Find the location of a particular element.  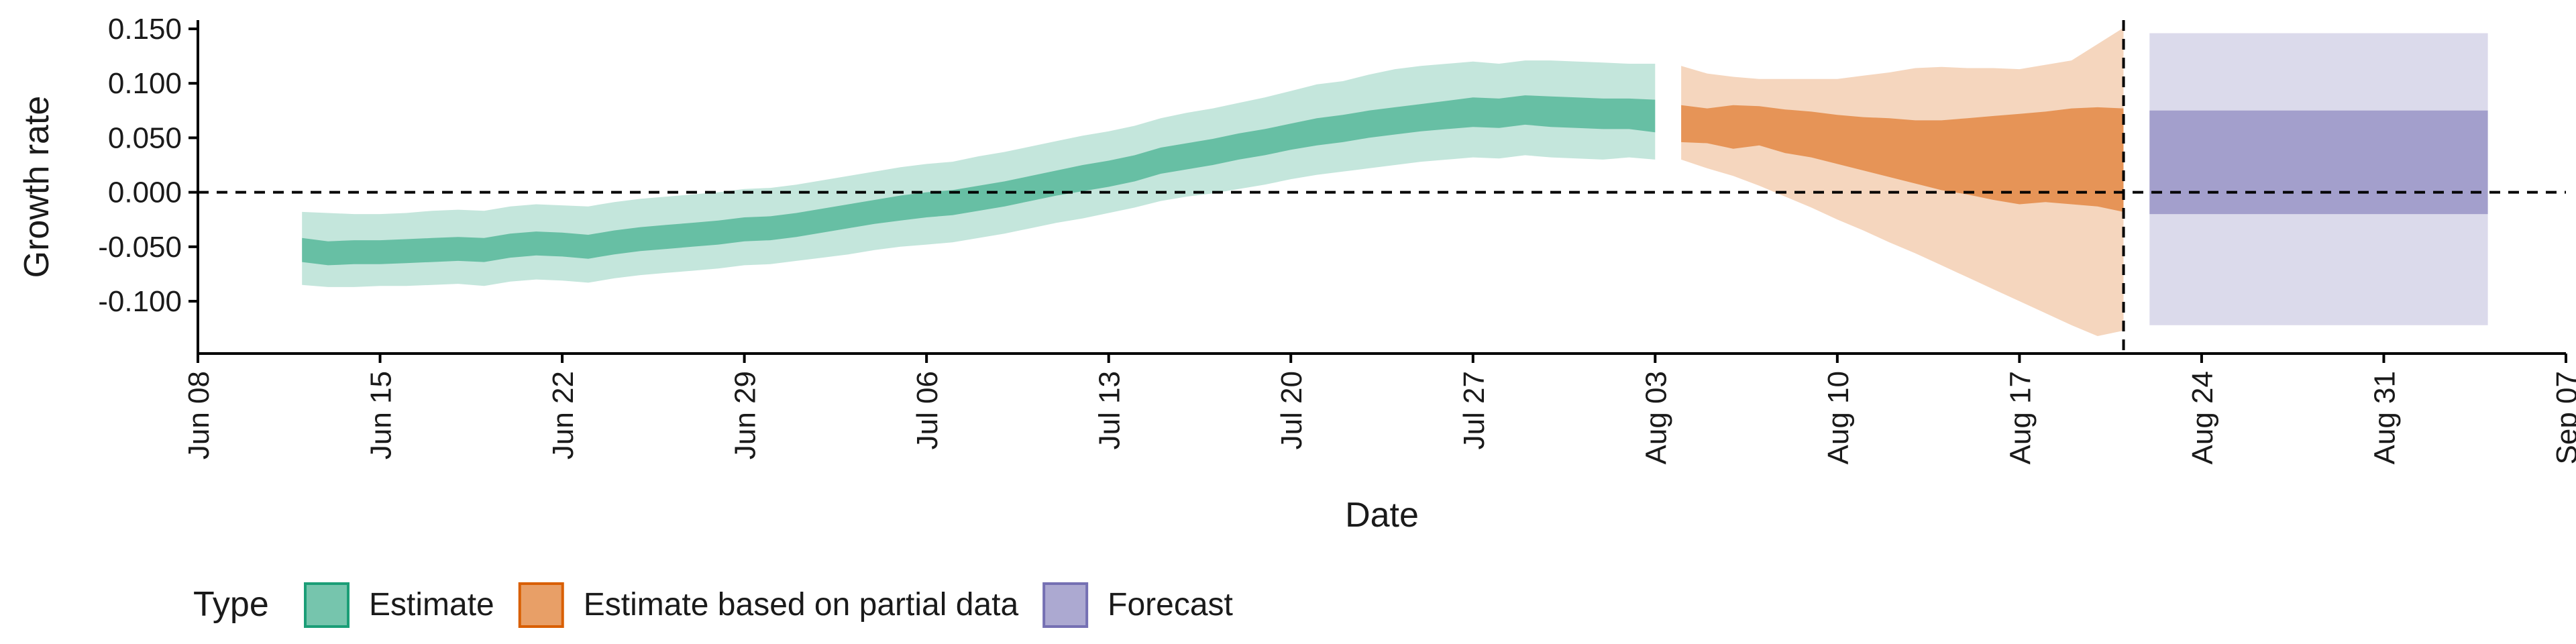

x-axis-title: Date is located at coordinates (1382, 515).